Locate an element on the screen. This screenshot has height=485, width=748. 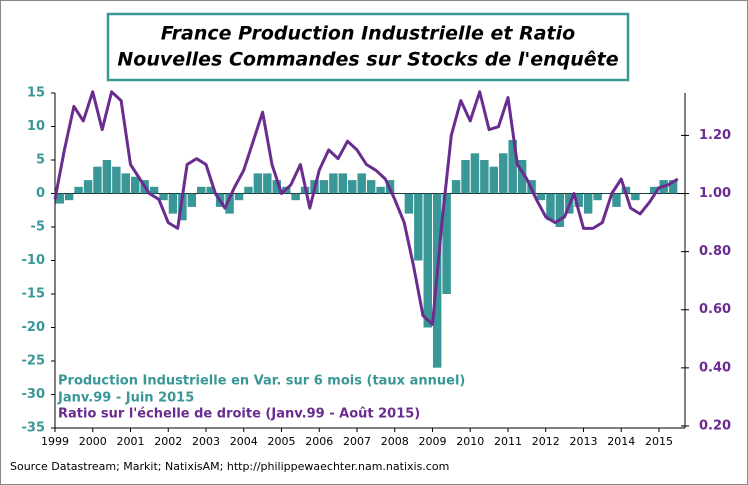
y-tick-label: -15 is located at coordinates (34, 294).